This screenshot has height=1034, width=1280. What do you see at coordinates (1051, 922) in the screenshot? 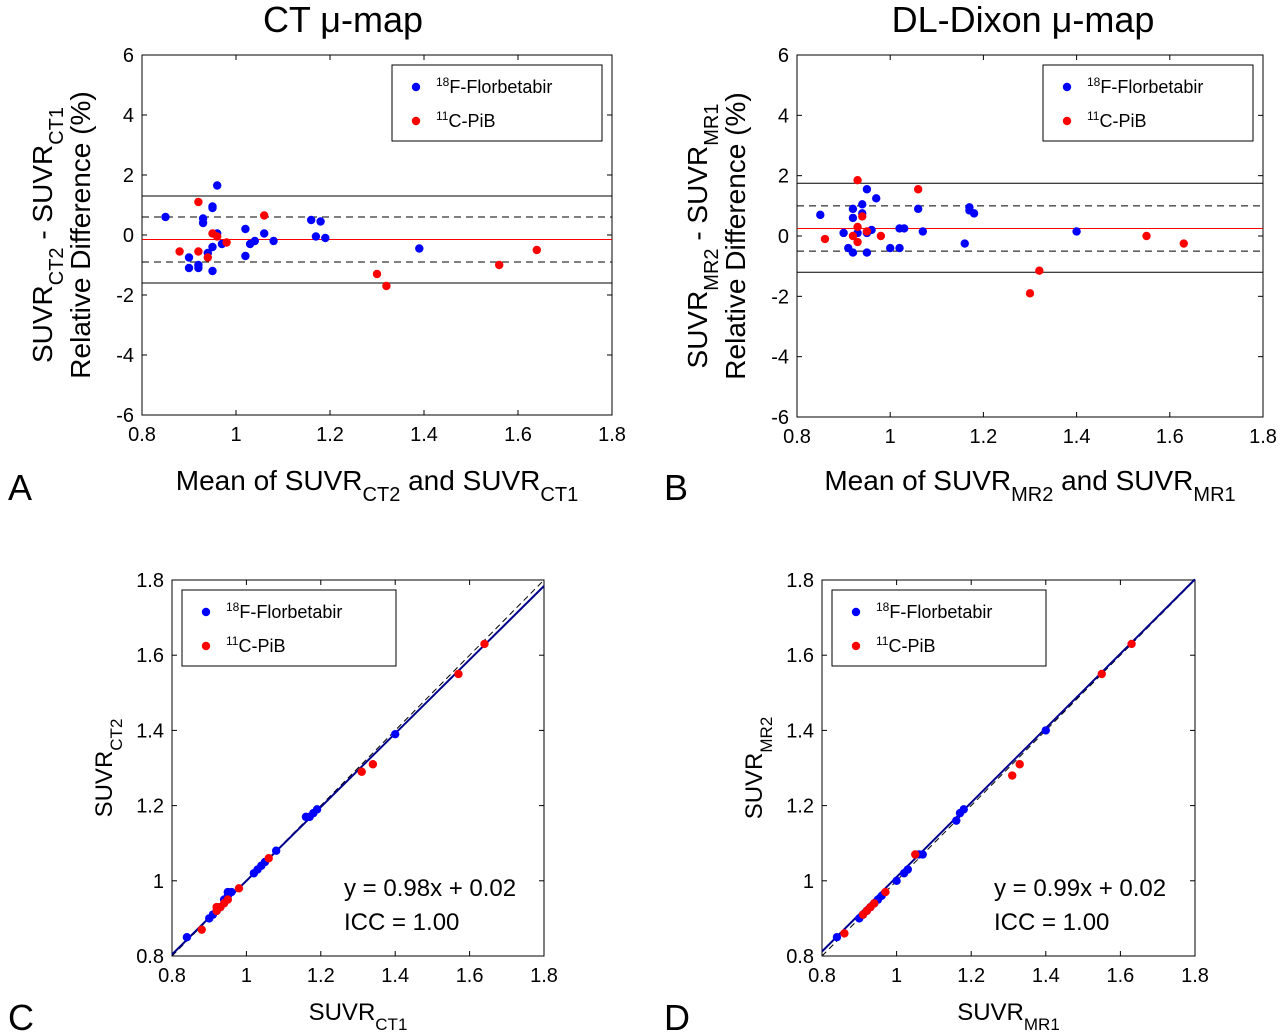
I see `icc-value: ICC = 1.00` at bounding box center [1051, 922].